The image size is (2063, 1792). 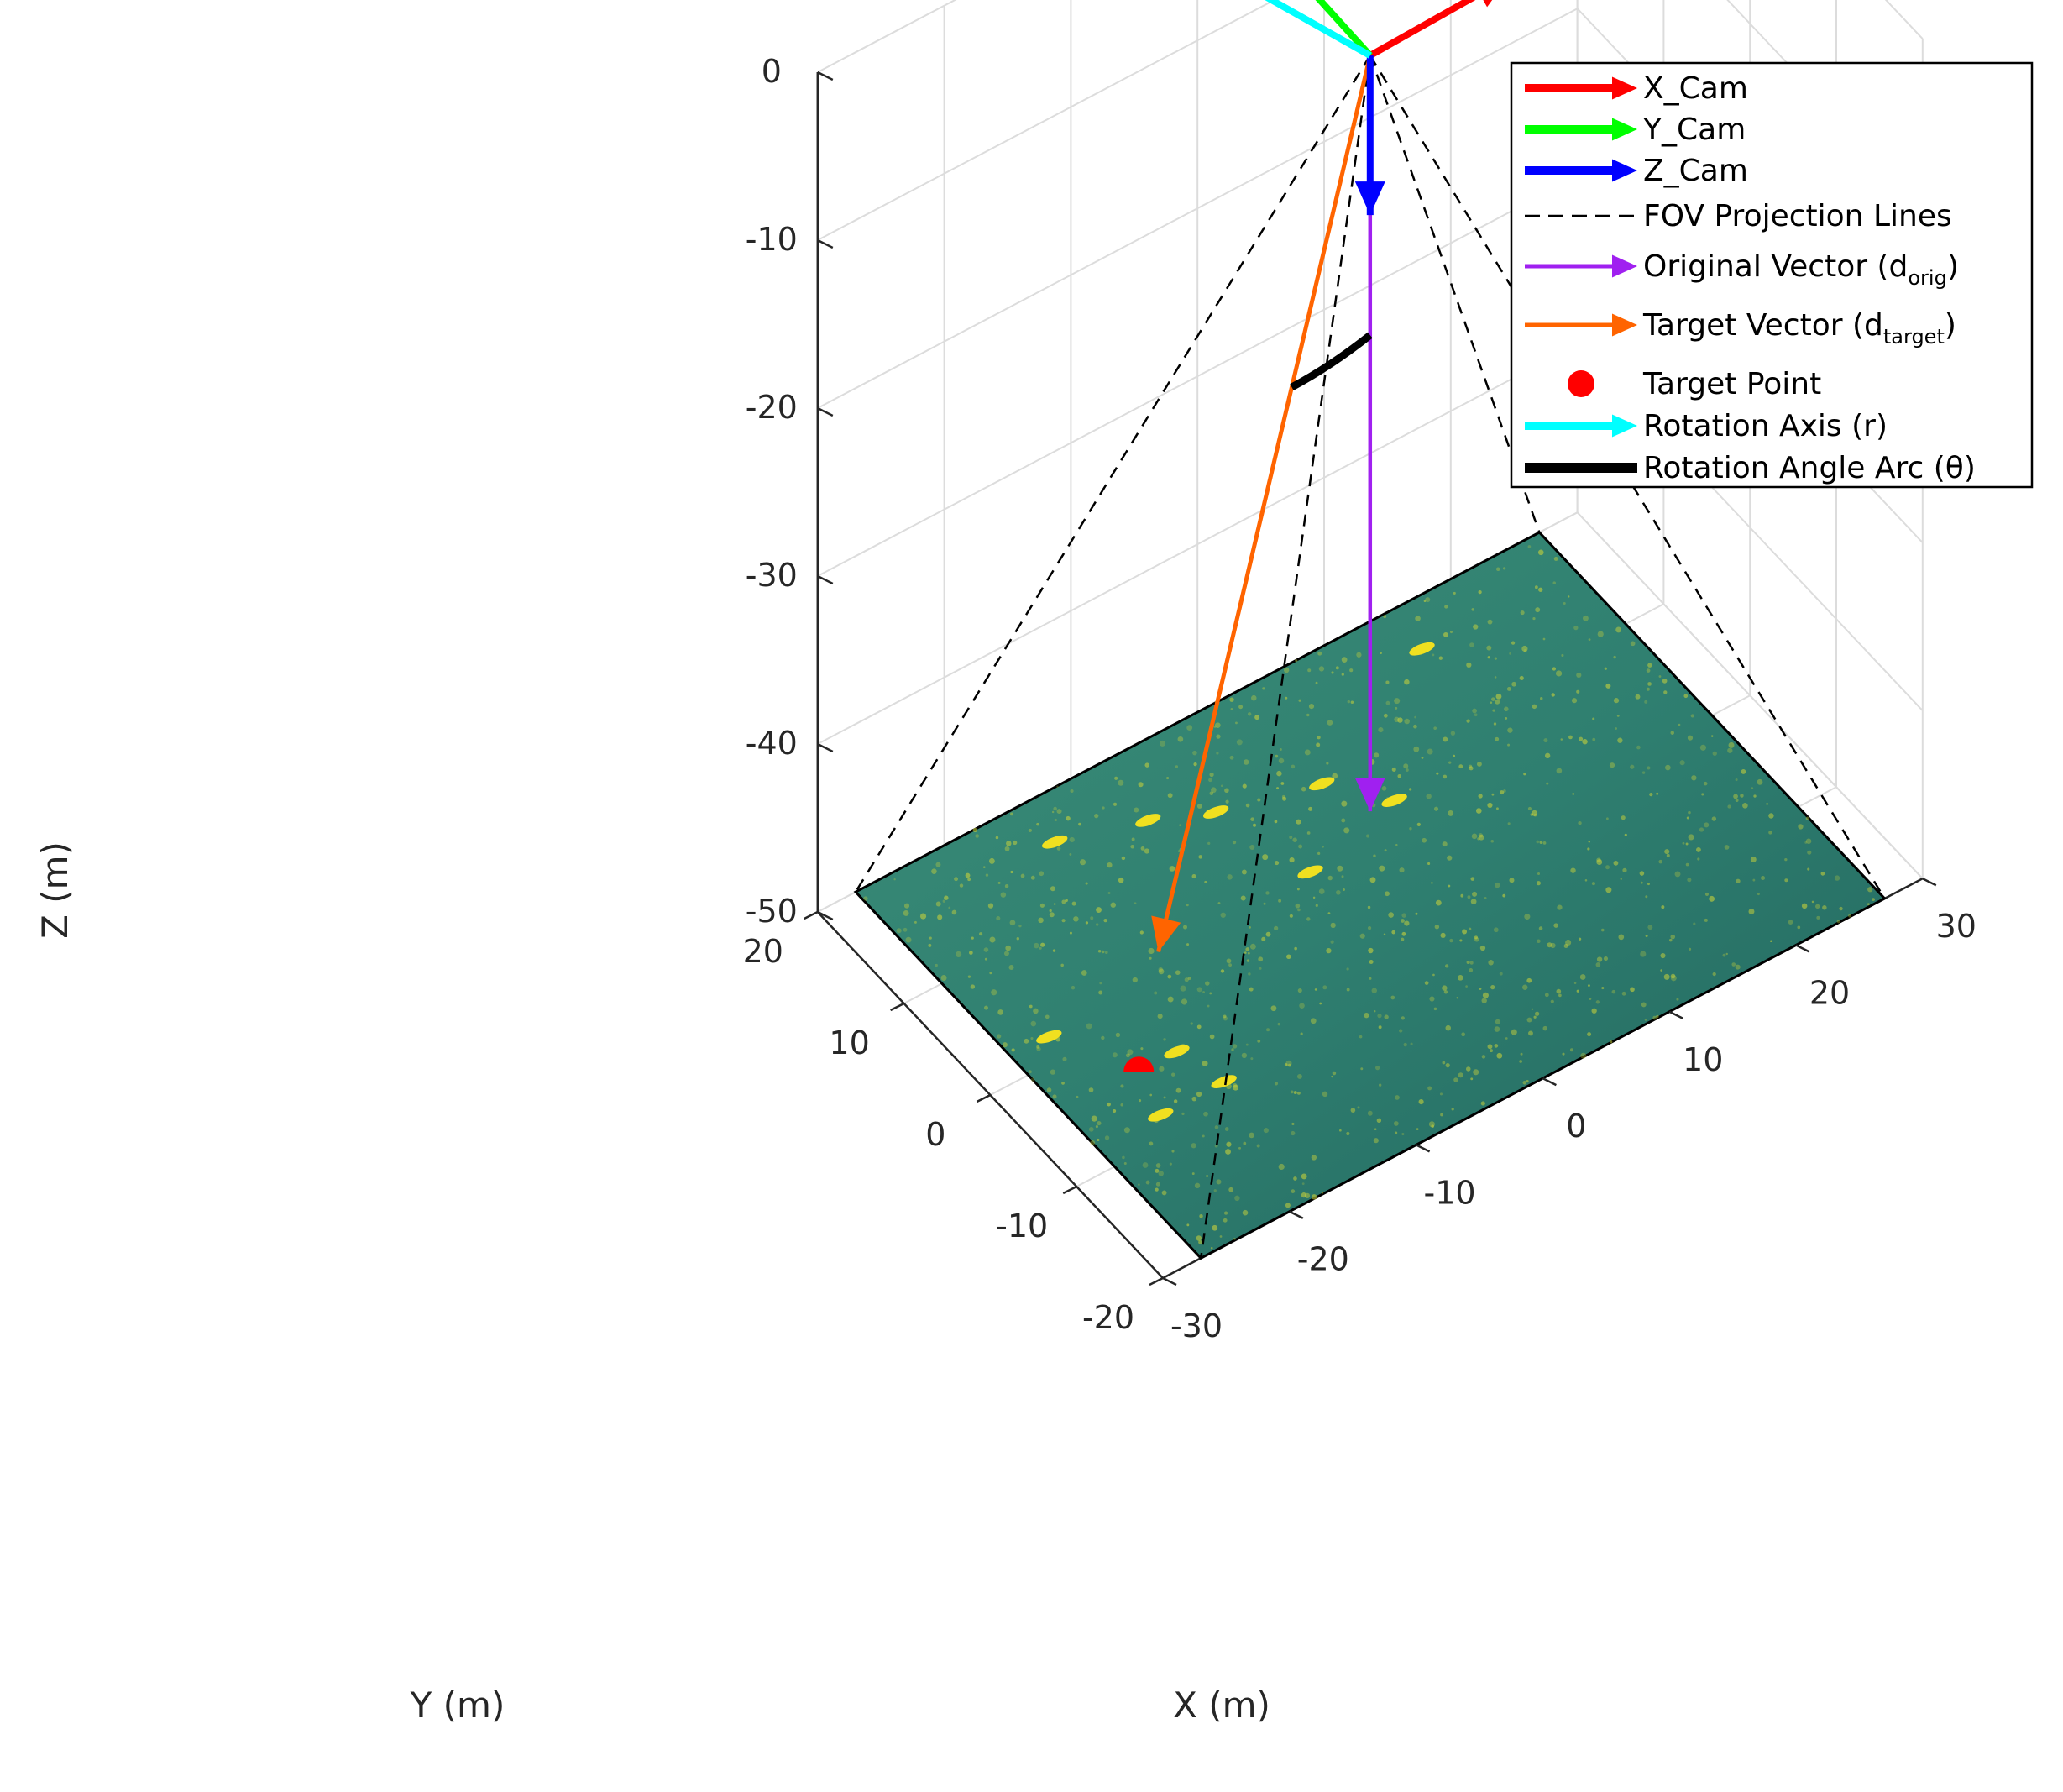 I want to click on x-tick-mark, so click(x=1296, y=1214).